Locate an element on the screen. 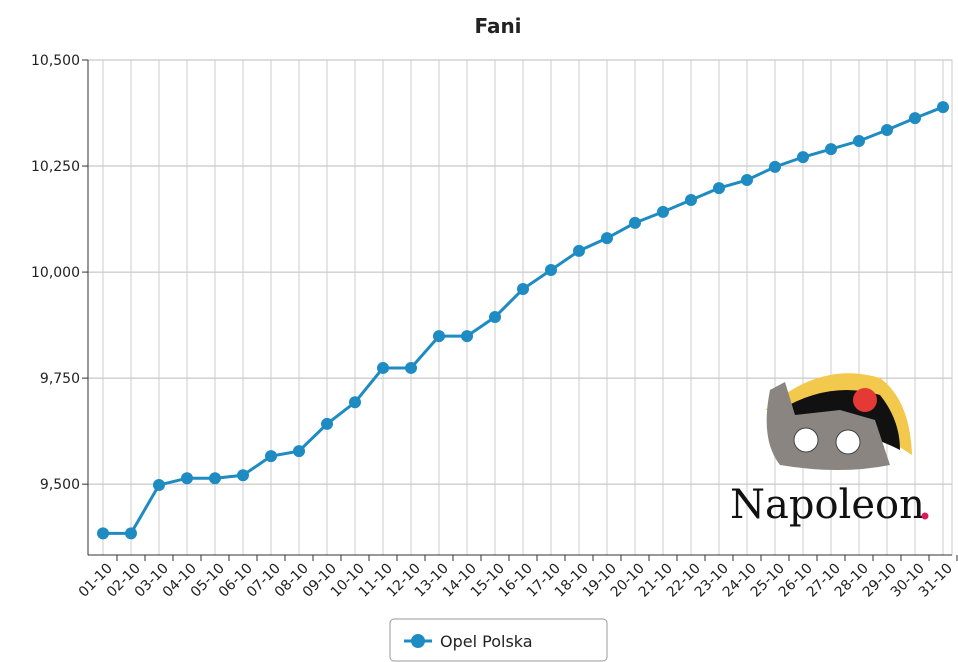 The image size is (958, 662). y-tick-label: 10,000 is located at coordinates (55, 273).